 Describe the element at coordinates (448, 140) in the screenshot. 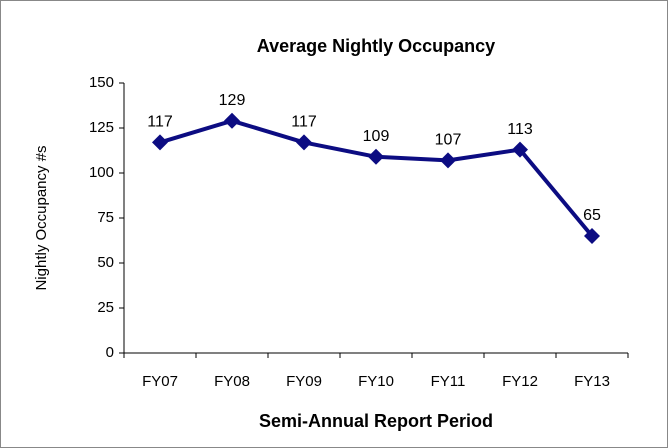

I see `data-label: 107` at that location.